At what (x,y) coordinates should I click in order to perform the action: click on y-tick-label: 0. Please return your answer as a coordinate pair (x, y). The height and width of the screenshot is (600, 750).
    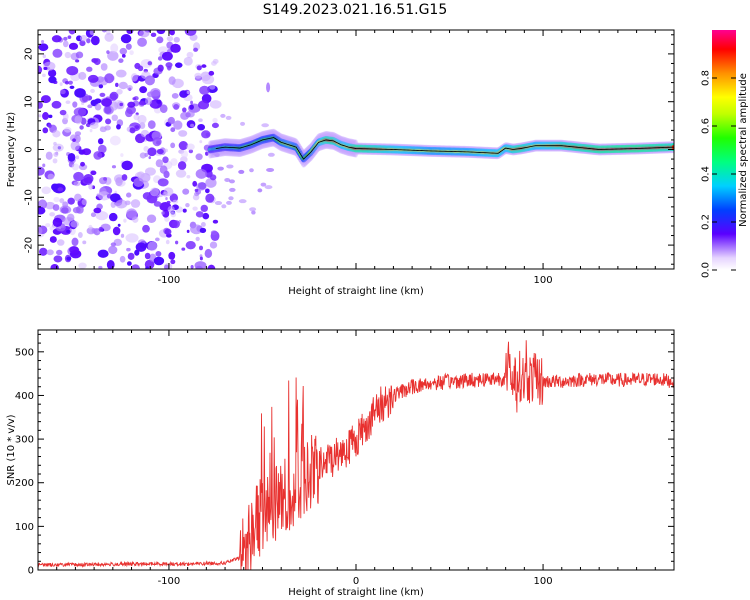
    Looking at the image, I should click on (31, 571).